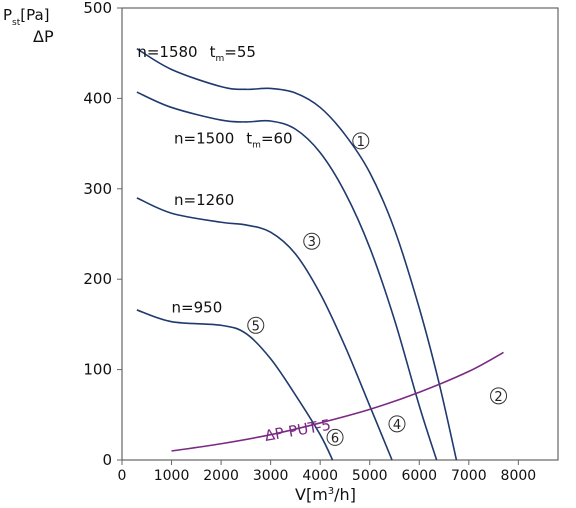 The image size is (576, 508). What do you see at coordinates (97, 279) in the screenshot?
I see `y-tick-label: 200` at bounding box center [97, 279].